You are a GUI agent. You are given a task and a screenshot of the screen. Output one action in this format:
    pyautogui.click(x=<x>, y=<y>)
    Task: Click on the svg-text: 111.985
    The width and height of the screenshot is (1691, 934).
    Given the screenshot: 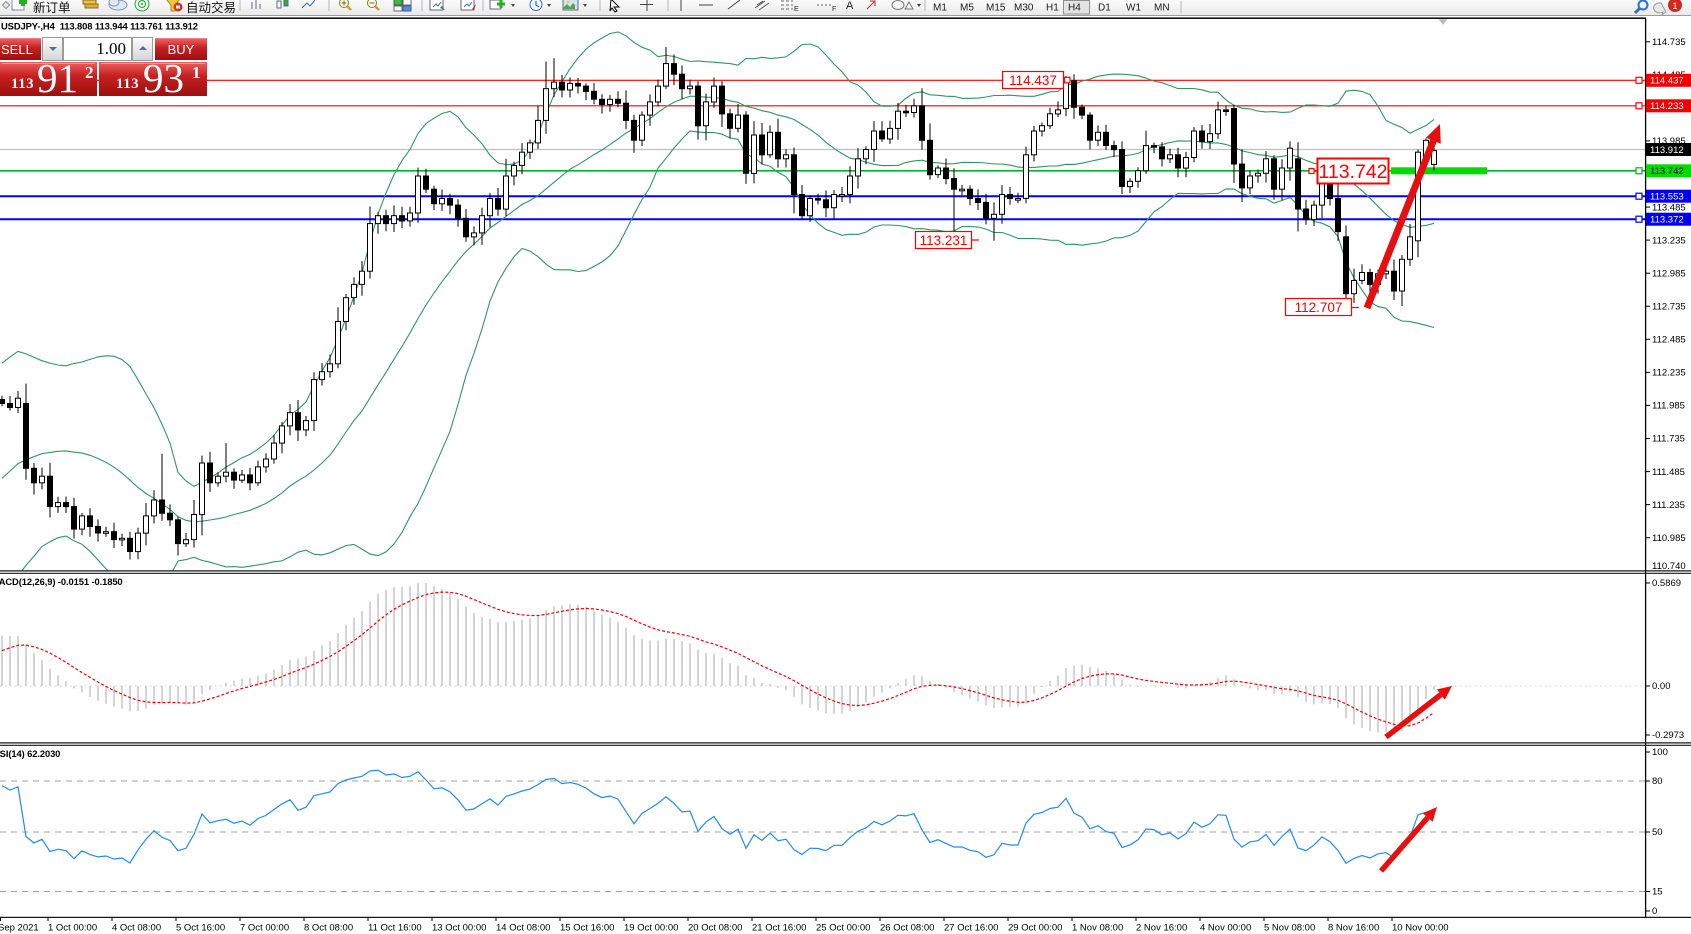 What is the action you would take?
    pyautogui.click(x=1668, y=406)
    